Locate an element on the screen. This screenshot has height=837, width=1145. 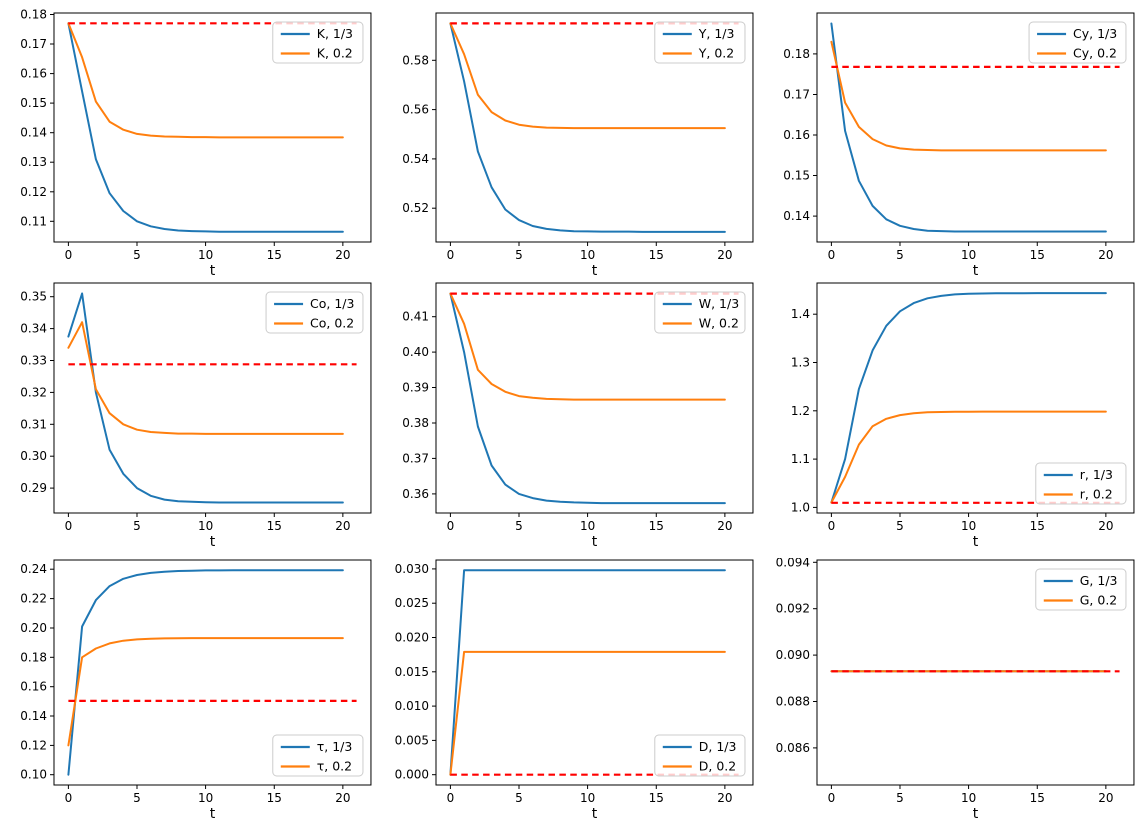
legend-label: Cy, 1/3 is located at coordinates (1095, 33).